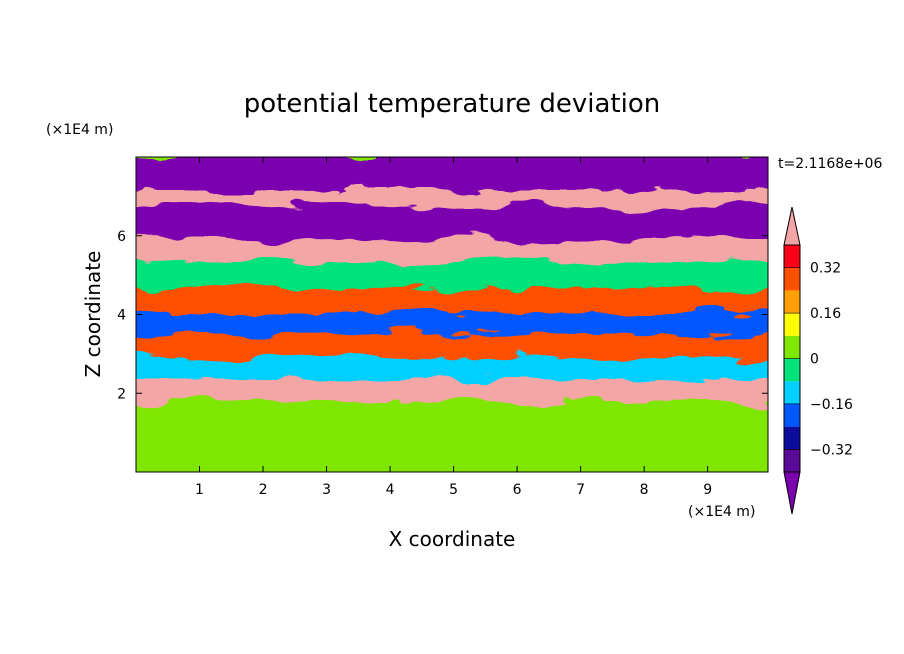 Image resolution: width=904 pixels, height=654 pixels. I want to click on y-tick-label: 6, so click(121, 237).